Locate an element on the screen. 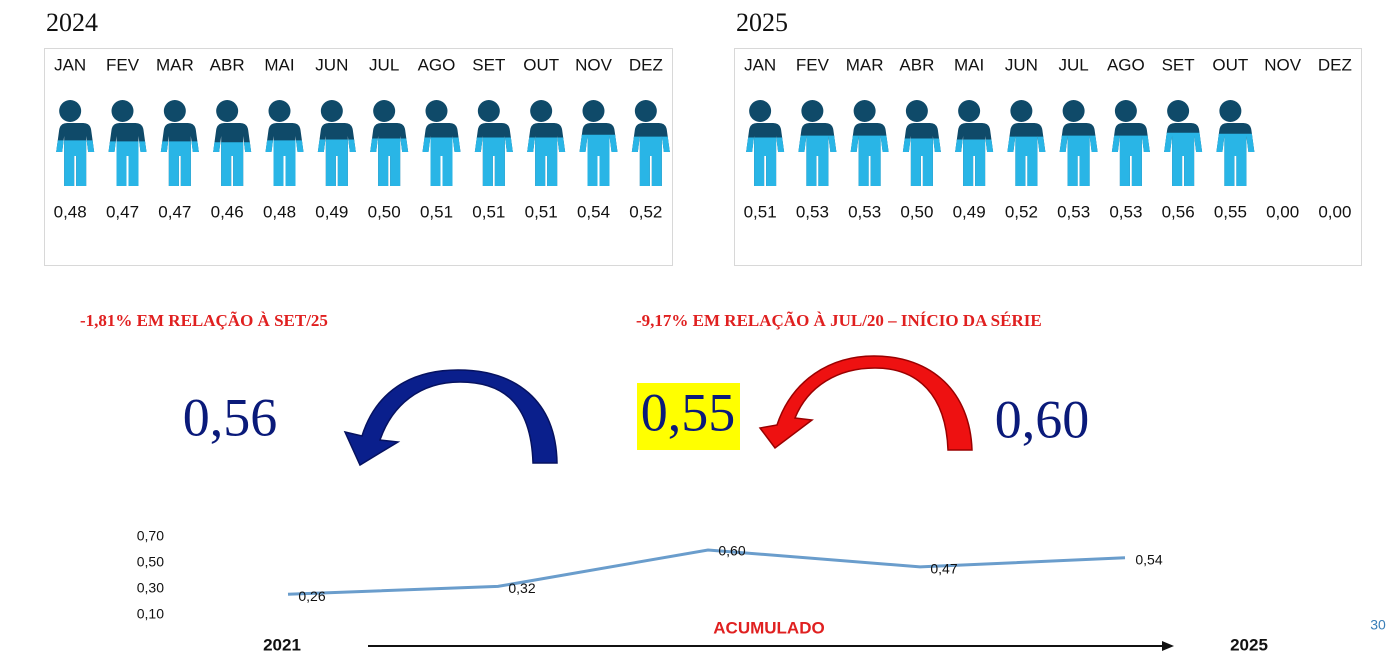 The width and height of the screenshot is (1397, 662). y-tick-label: 0,70 is located at coordinates (150, 536).